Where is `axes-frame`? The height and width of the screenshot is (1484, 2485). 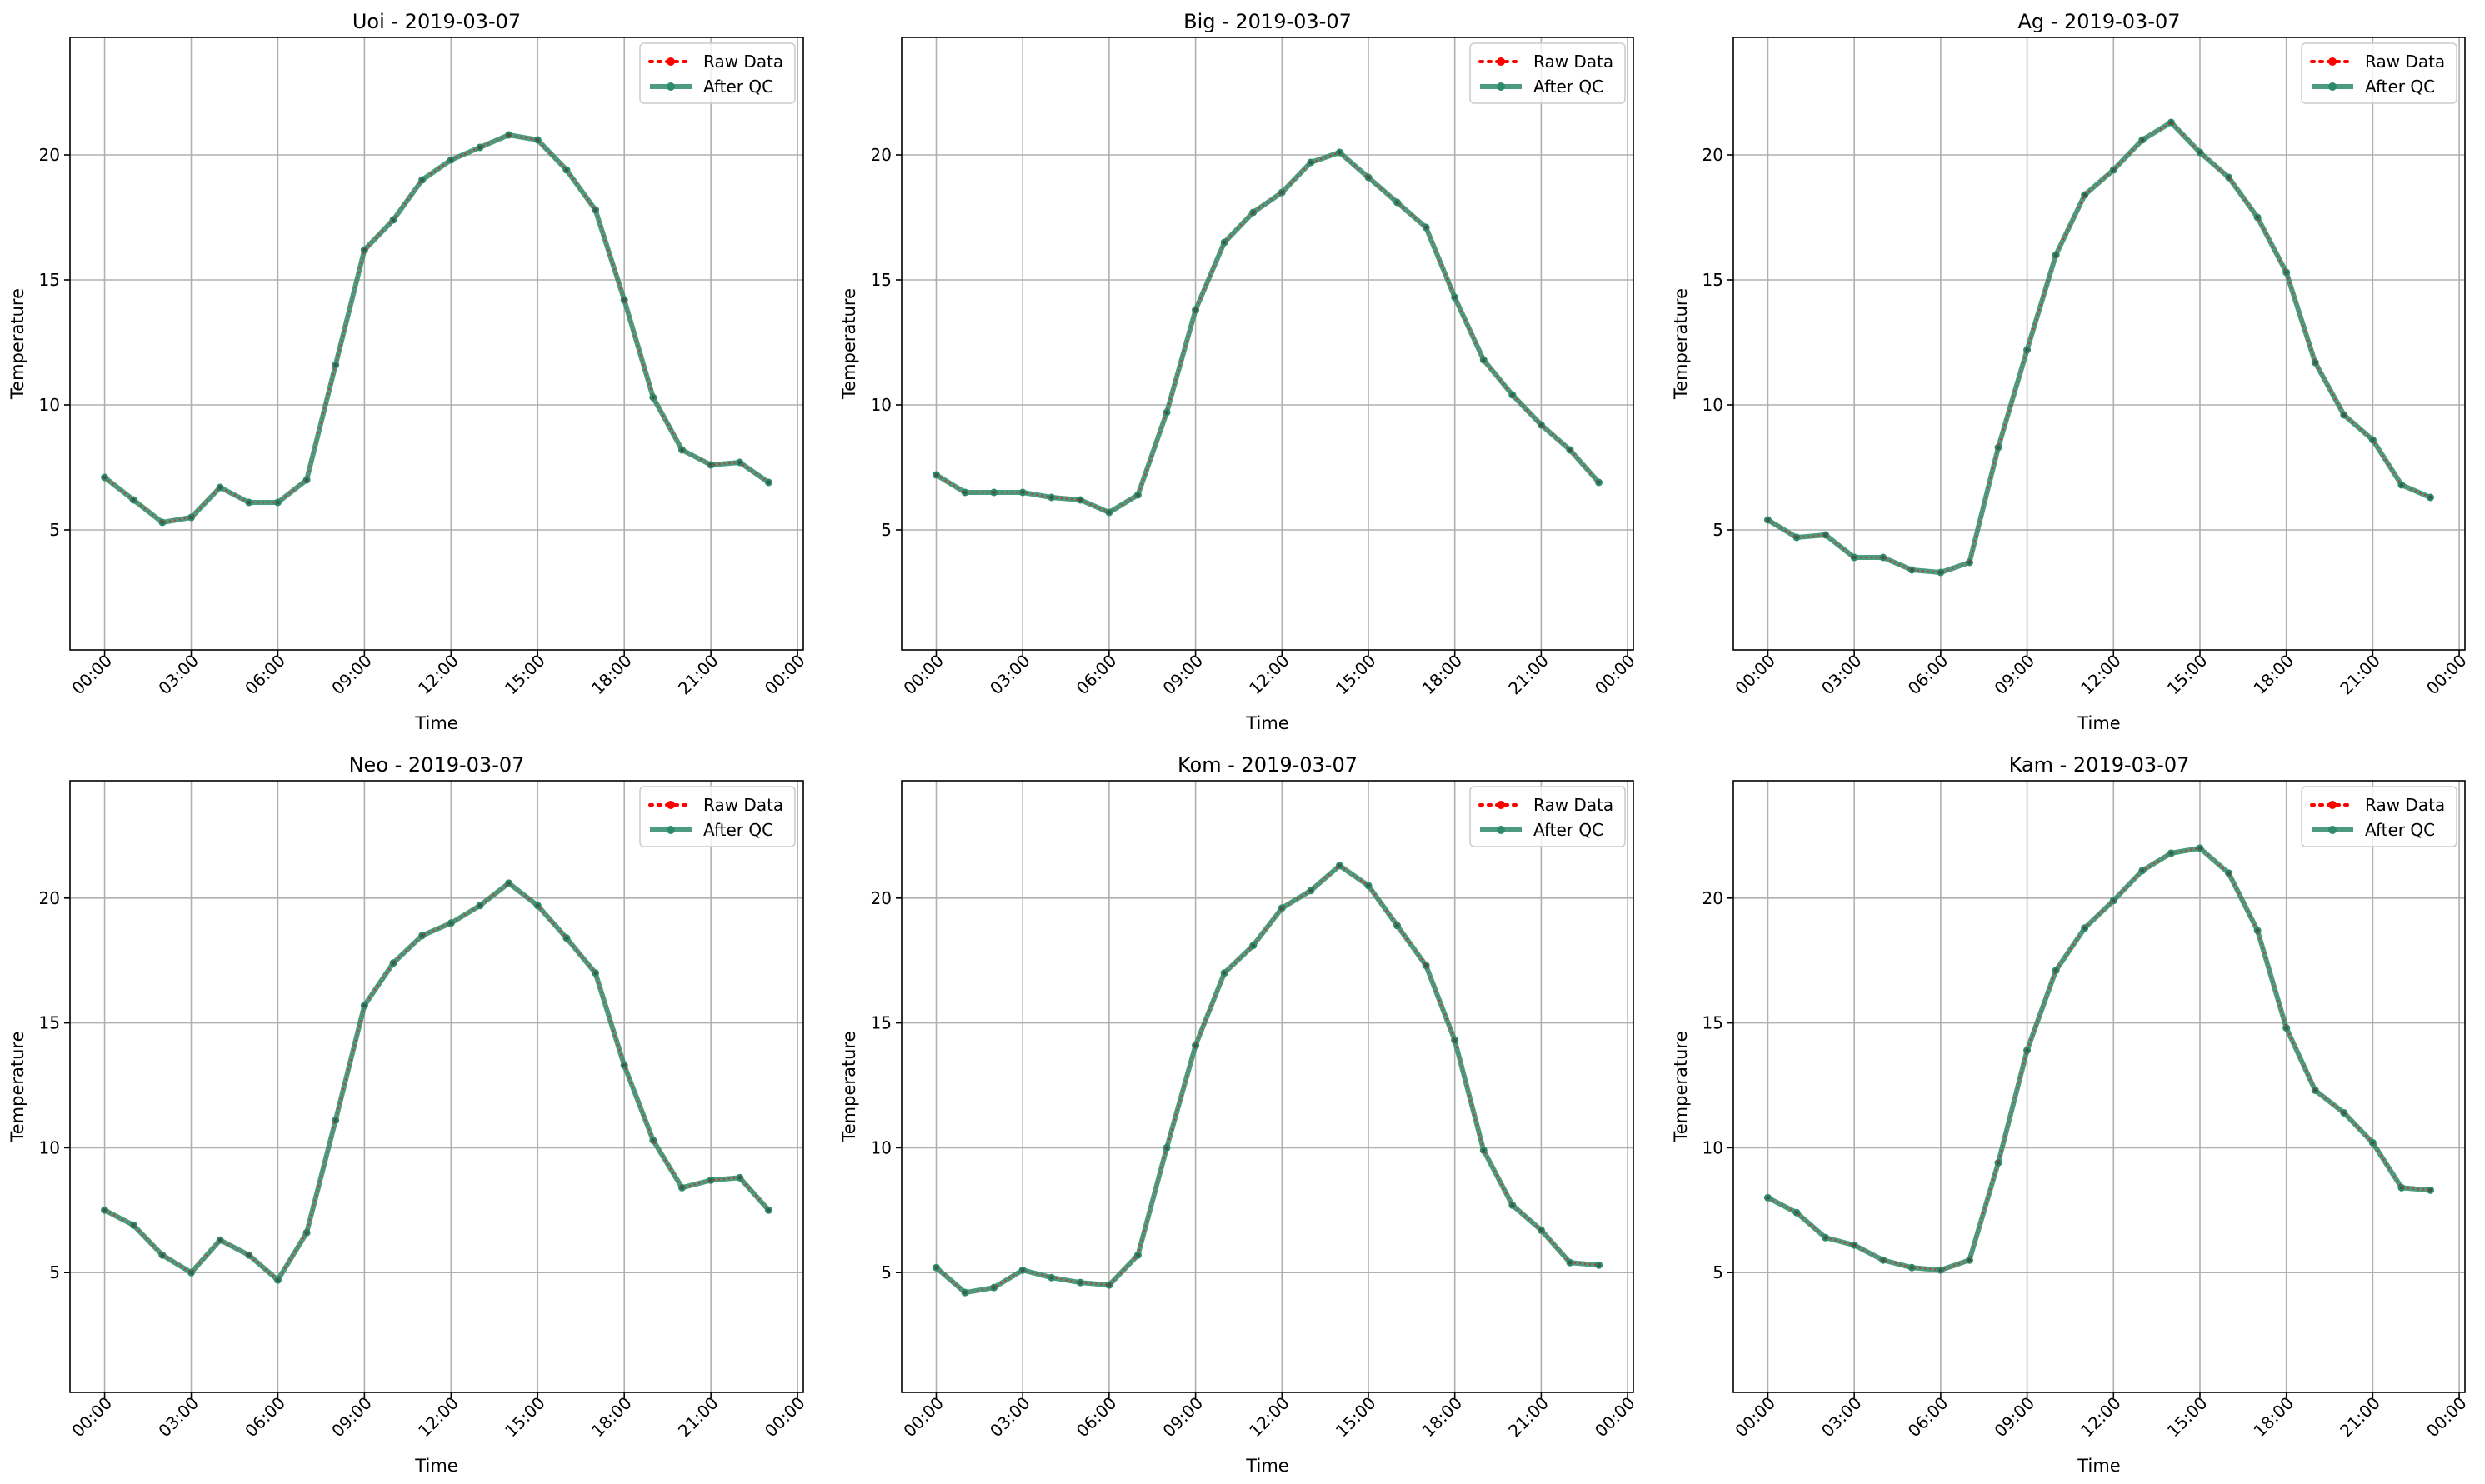 axes-frame is located at coordinates (436, 344).